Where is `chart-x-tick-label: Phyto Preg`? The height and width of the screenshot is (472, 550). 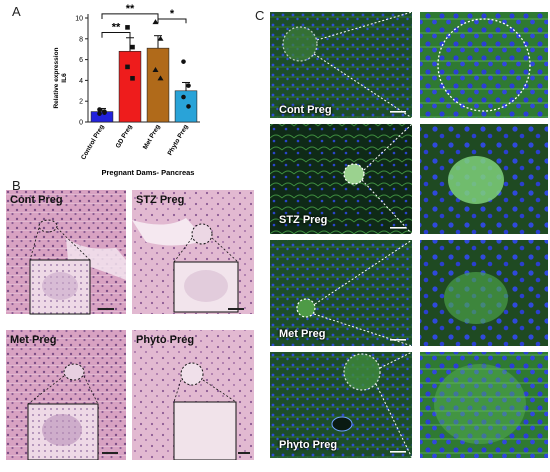
chart-x-tick-label: Phyto Preg is located at coordinates (178, 139).